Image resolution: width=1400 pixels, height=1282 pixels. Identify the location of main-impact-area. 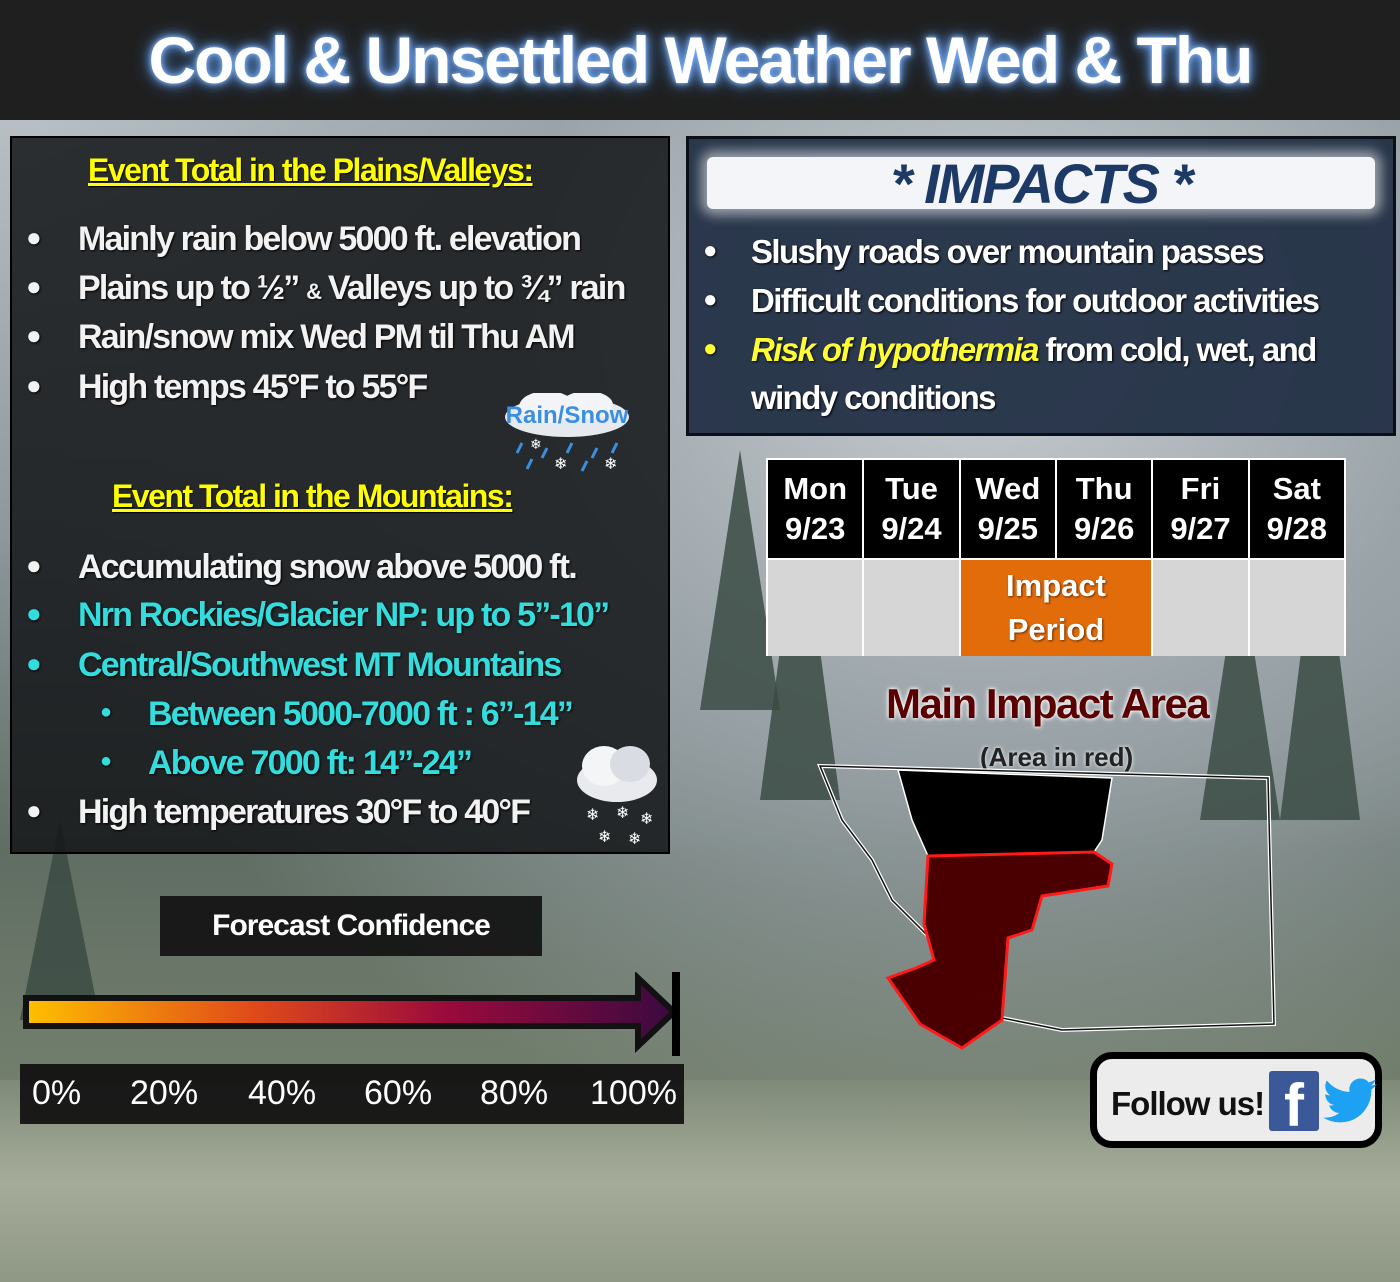
(999, 950).